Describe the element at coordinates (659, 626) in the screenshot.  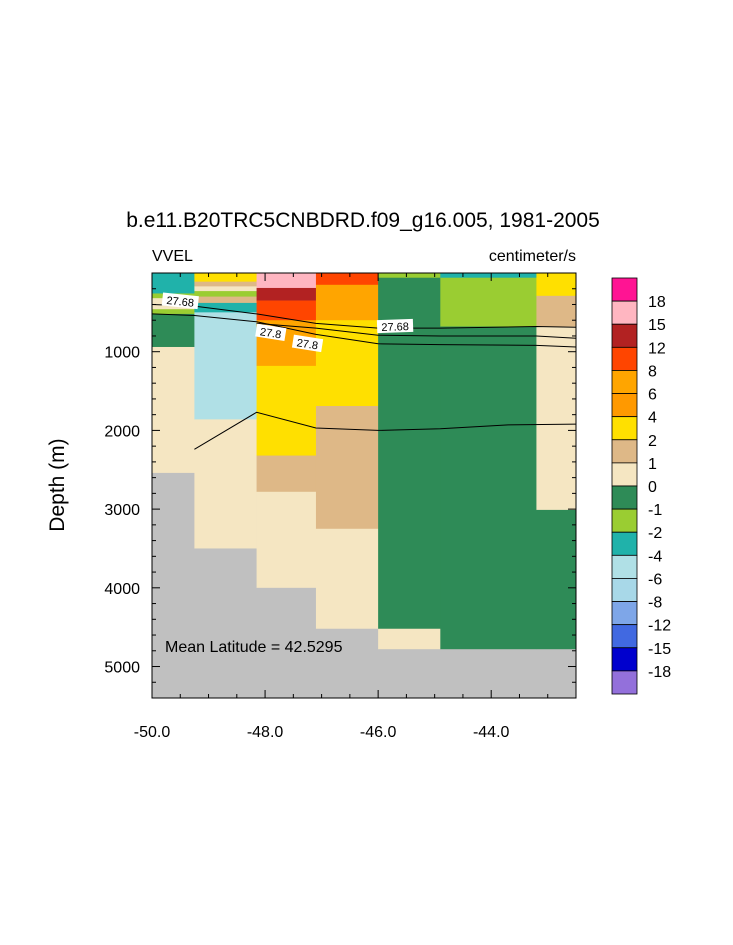
I see `colorbar-label: -12` at that location.